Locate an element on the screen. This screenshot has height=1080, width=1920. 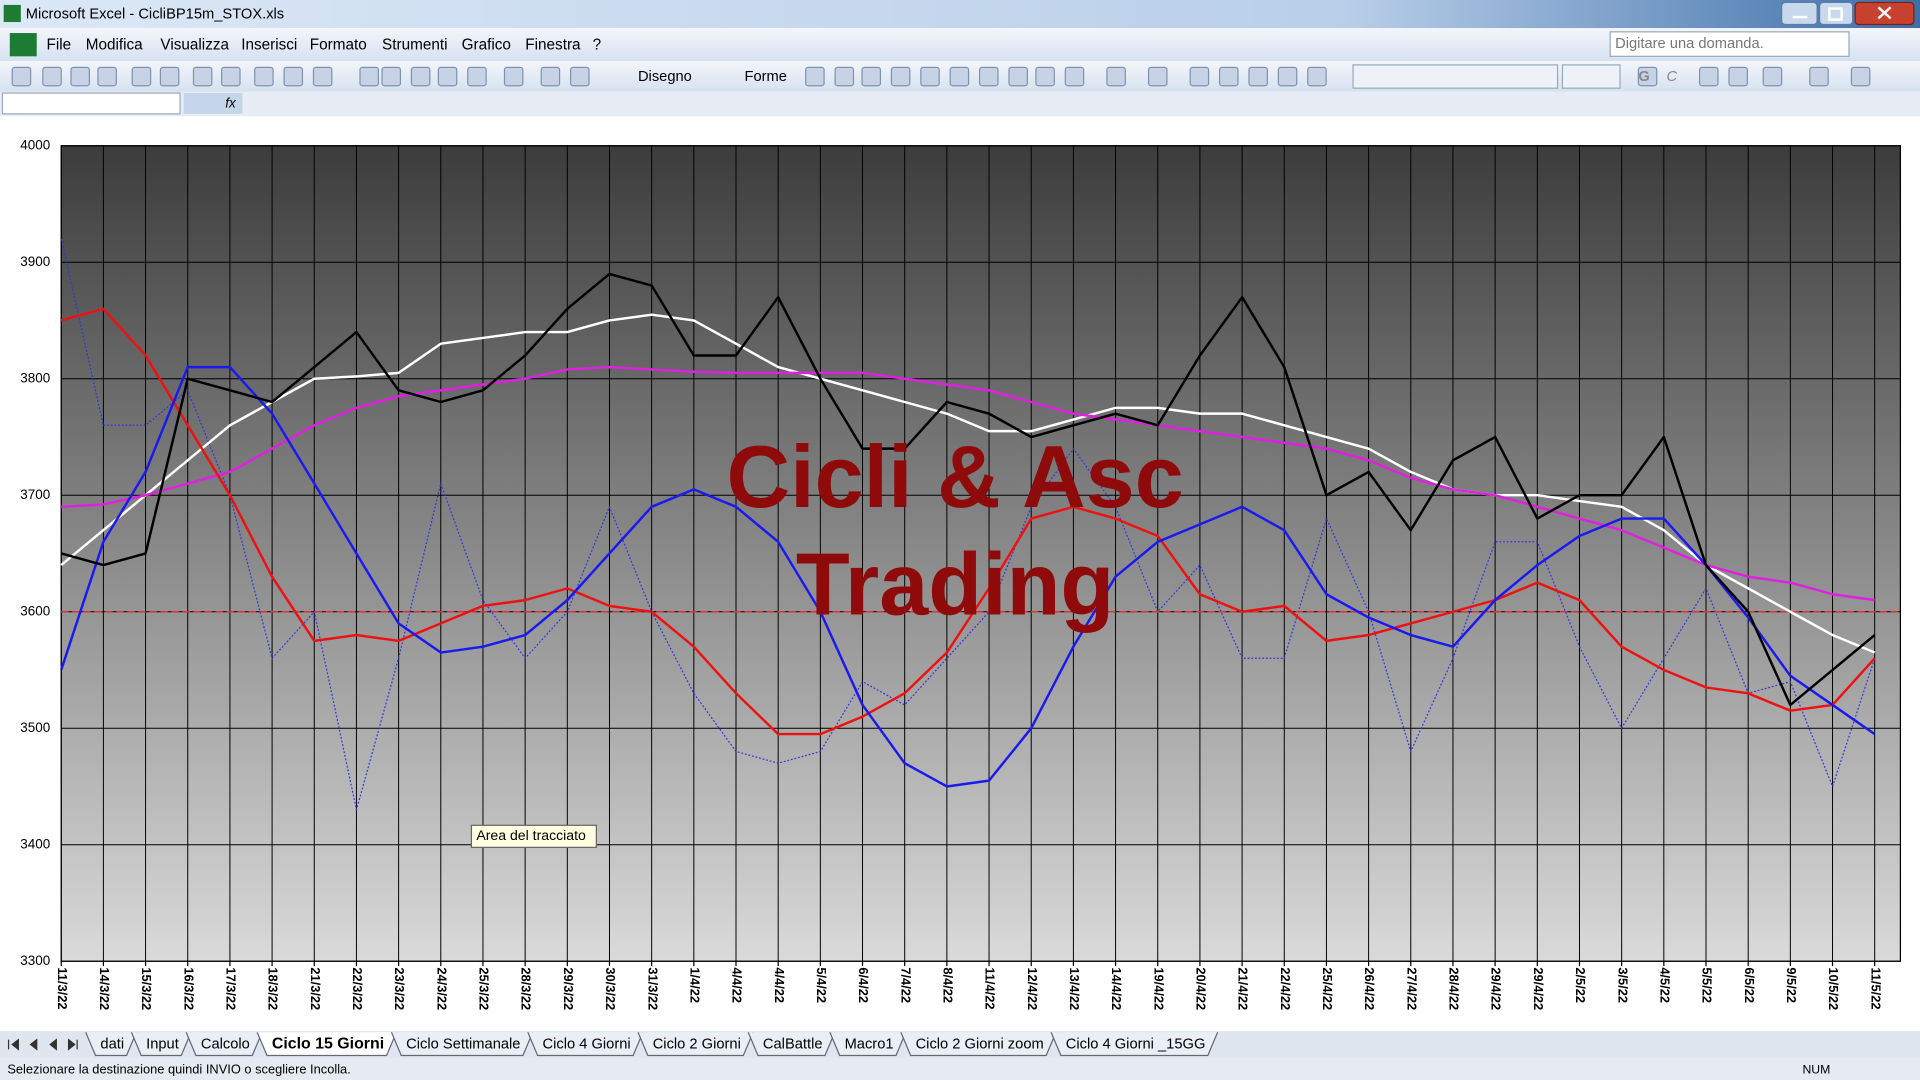
x-tick-label: 17/3/22 is located at coordinates (231, 988).